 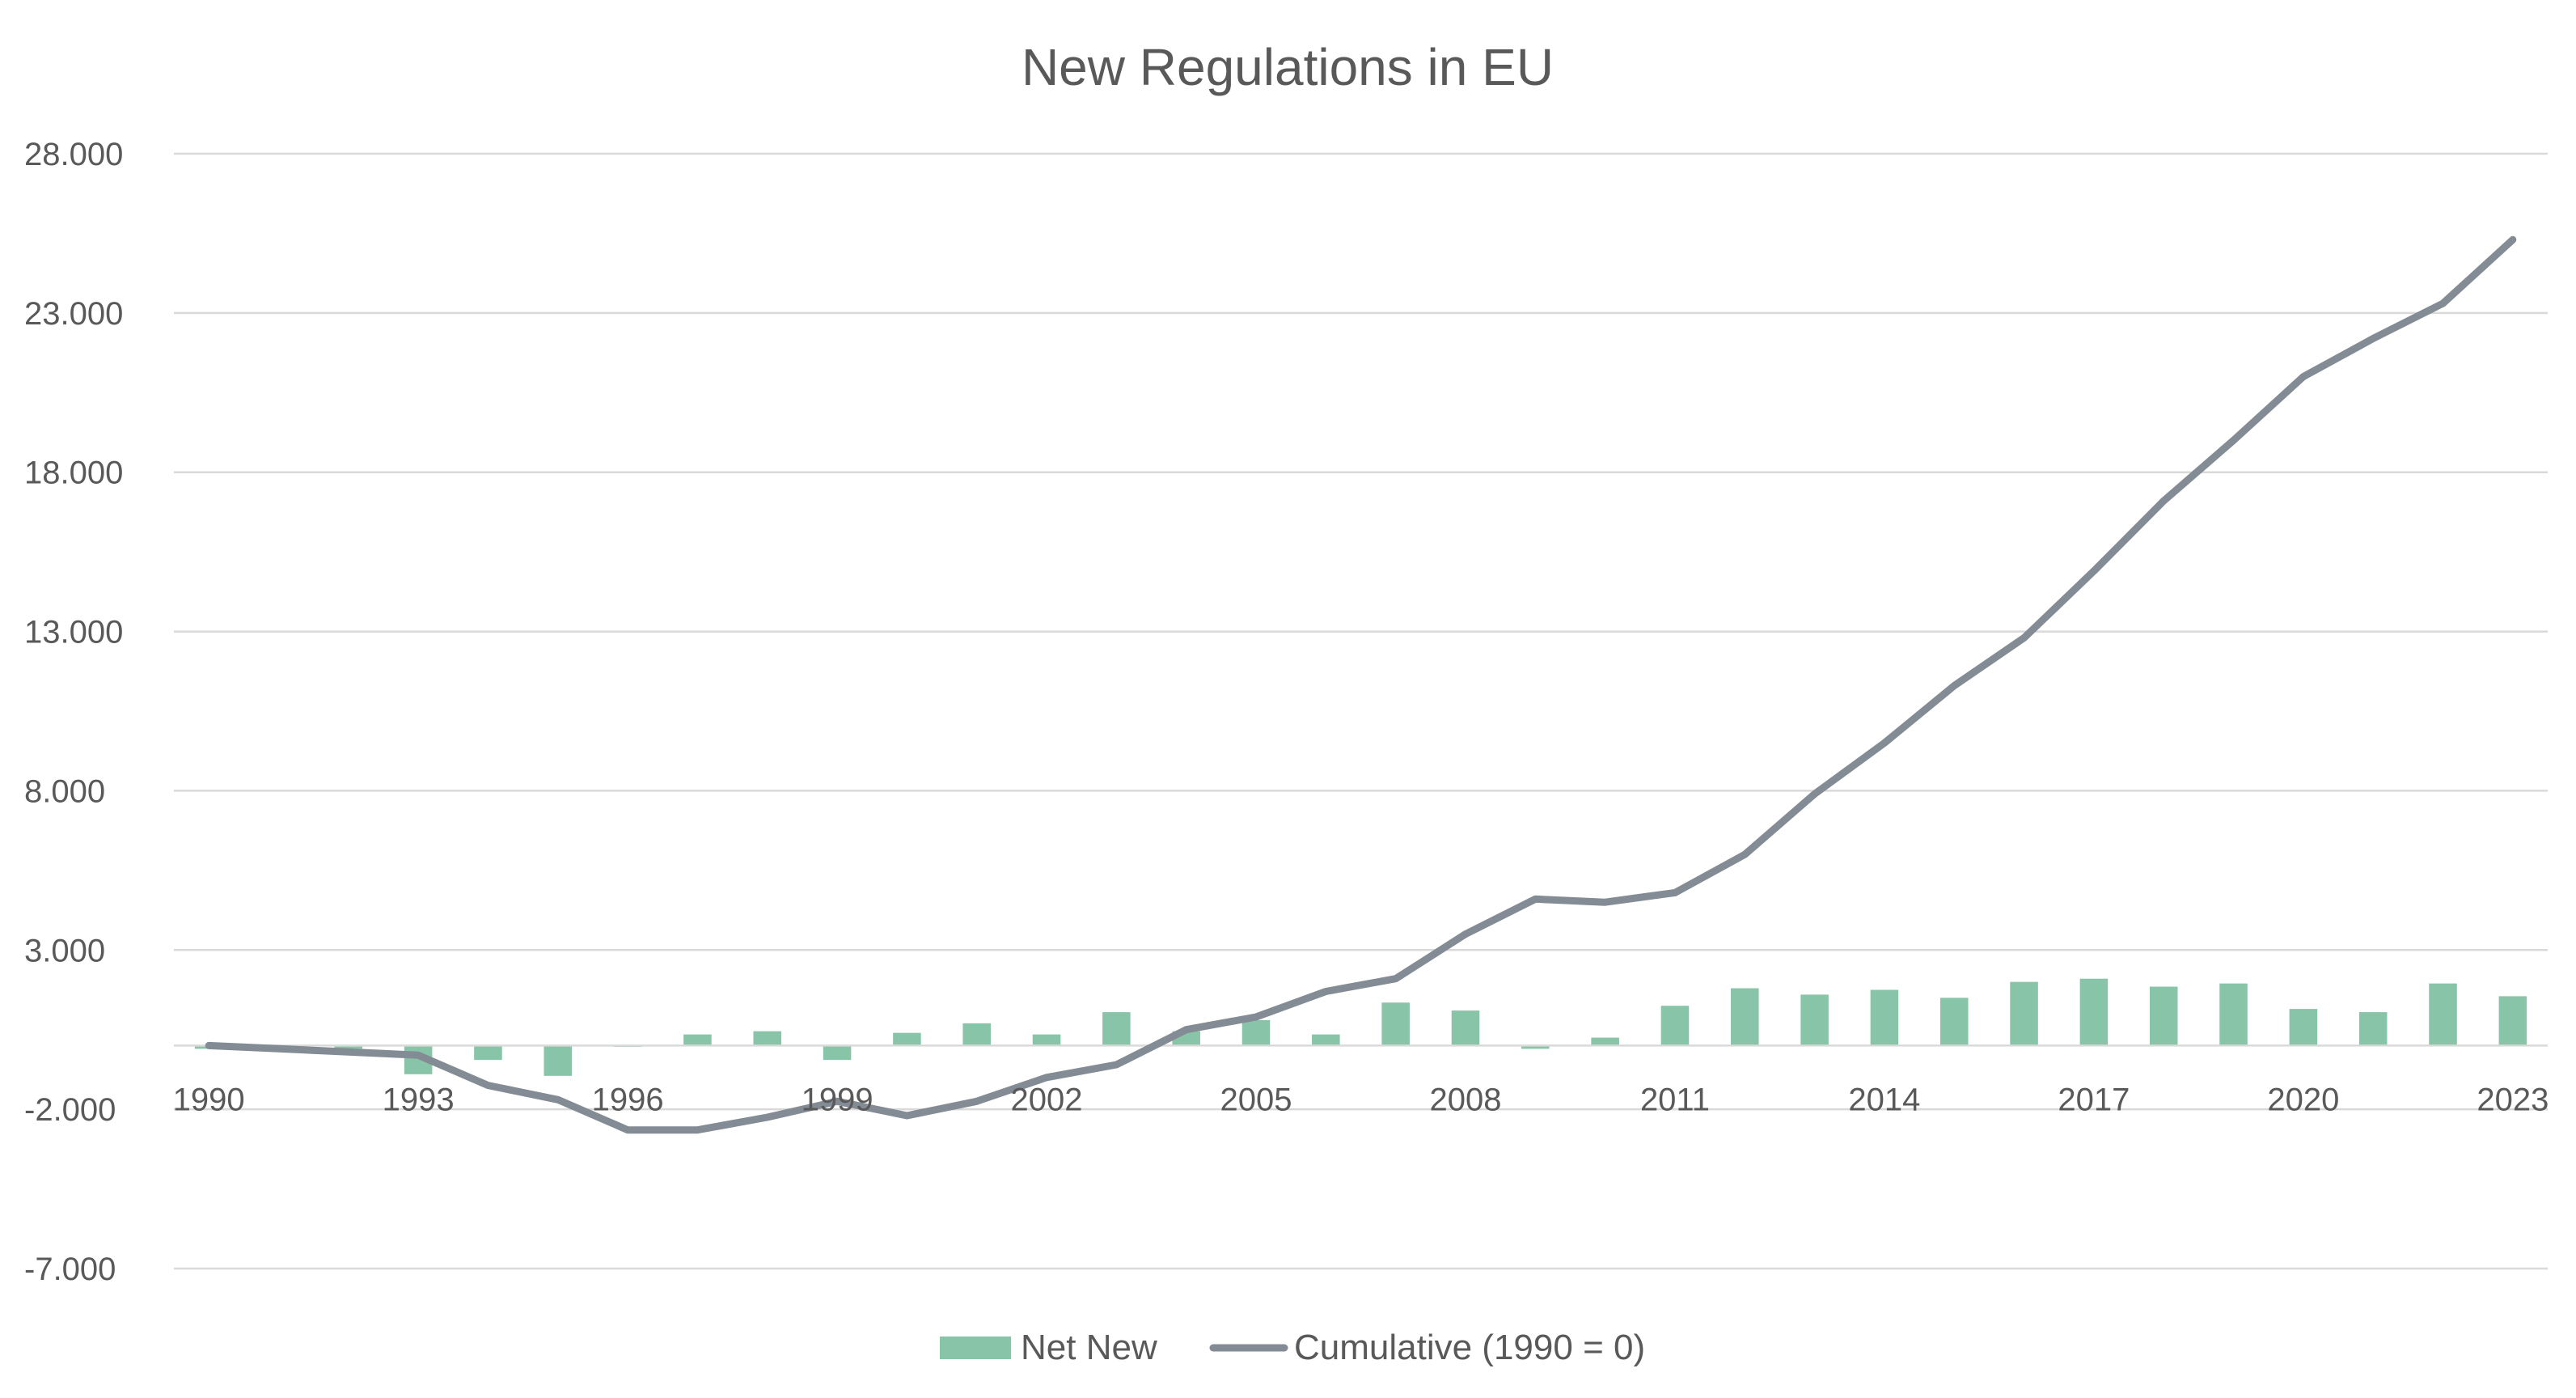 I want to click on x-tick-label: 2017, so click(x=2094, y=1100).